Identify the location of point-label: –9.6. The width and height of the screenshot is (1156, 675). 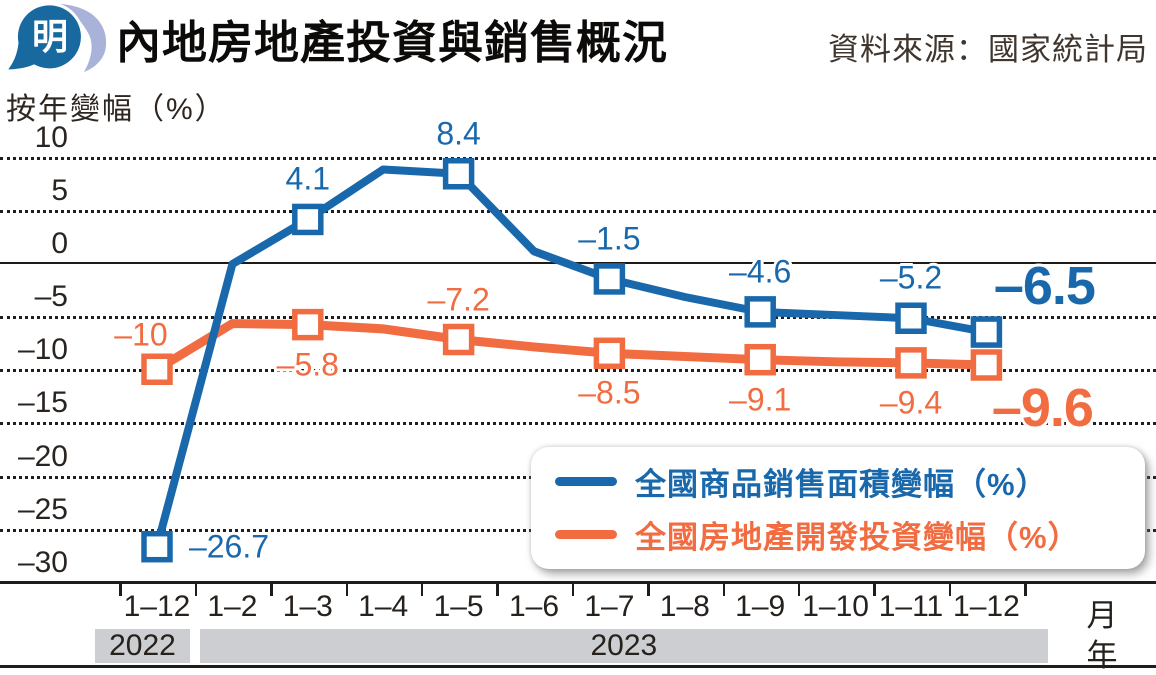
(1042, 408).